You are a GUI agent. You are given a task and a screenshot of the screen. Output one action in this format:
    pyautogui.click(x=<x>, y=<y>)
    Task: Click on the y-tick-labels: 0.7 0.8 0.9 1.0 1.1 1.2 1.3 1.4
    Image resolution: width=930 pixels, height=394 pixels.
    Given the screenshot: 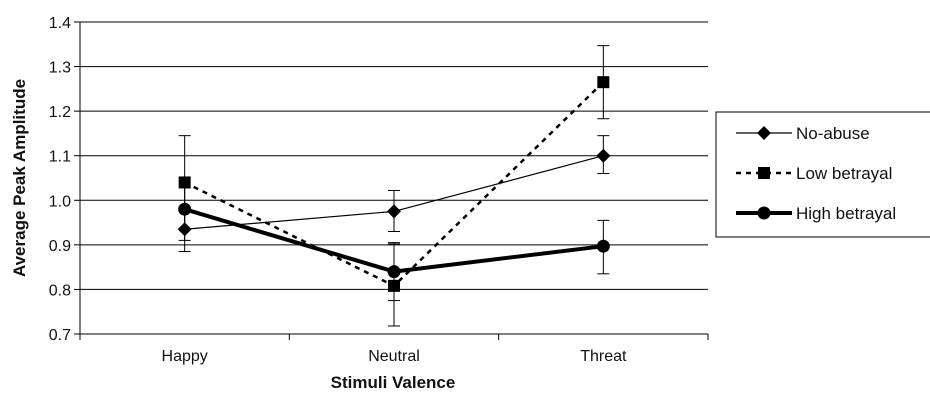 What is the action you would take?
    pyautogui.click(x=60, y=179)
    